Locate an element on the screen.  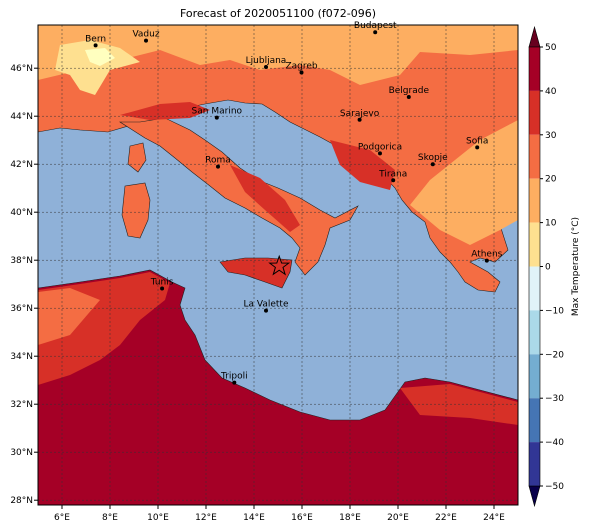
lat-tick-label: 44°N is located at coordinates (21, 117).